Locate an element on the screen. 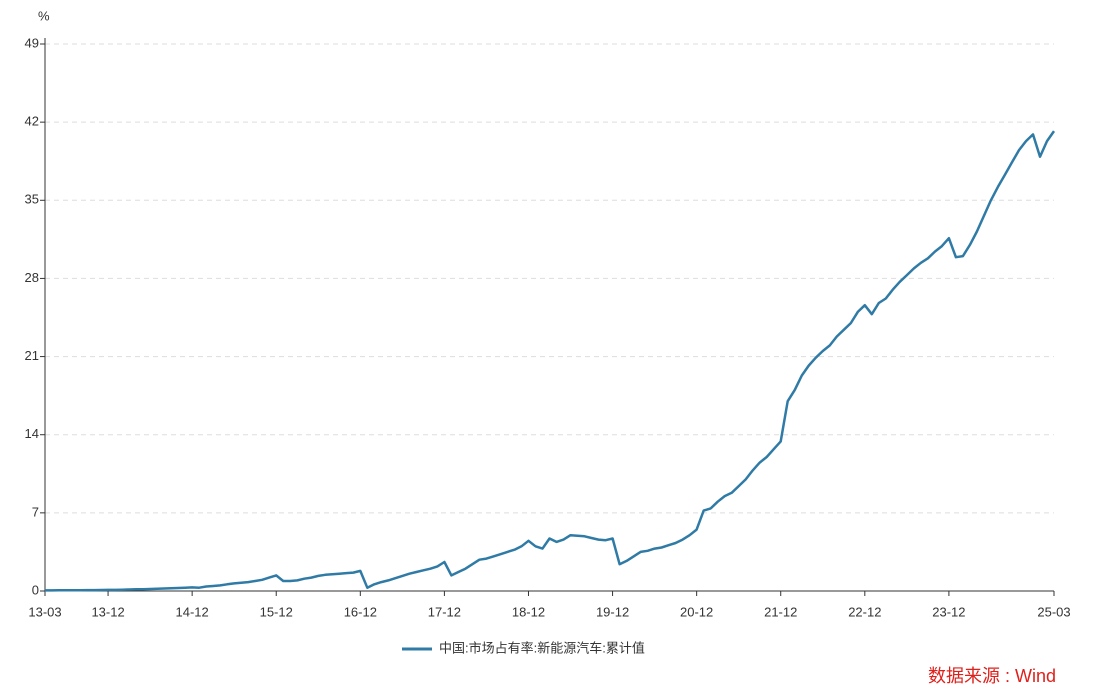  x-tick-label: 15-12 is located at coordinates (276, 611).